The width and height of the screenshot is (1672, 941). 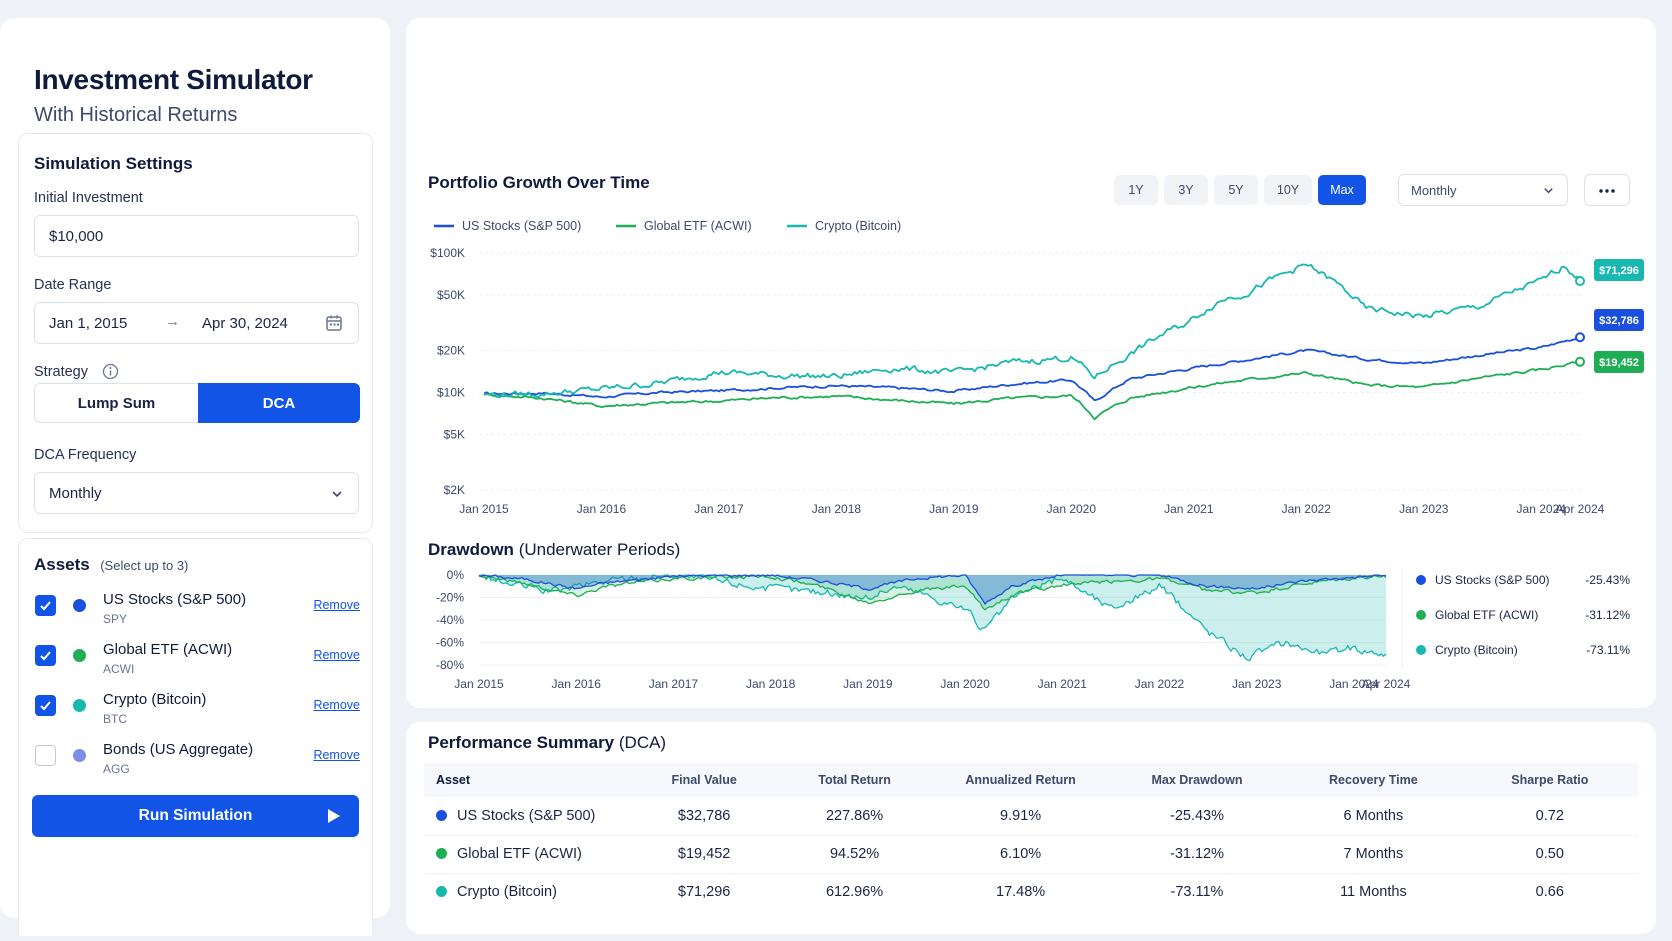 I want to click on table-header-cell: Asset, so click(x=528, y=780).